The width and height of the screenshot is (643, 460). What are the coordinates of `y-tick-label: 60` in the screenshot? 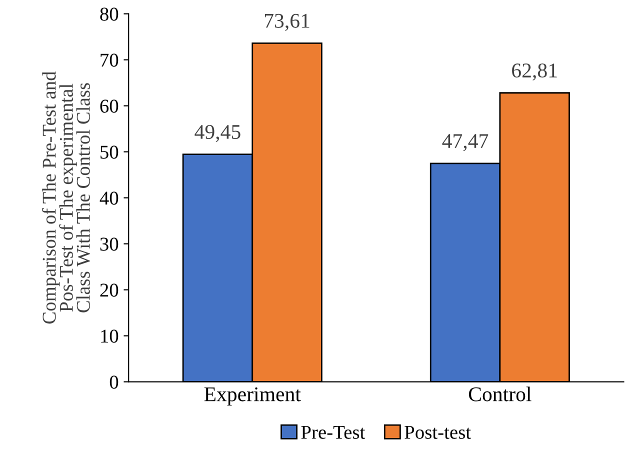 It's located at (109, 106).